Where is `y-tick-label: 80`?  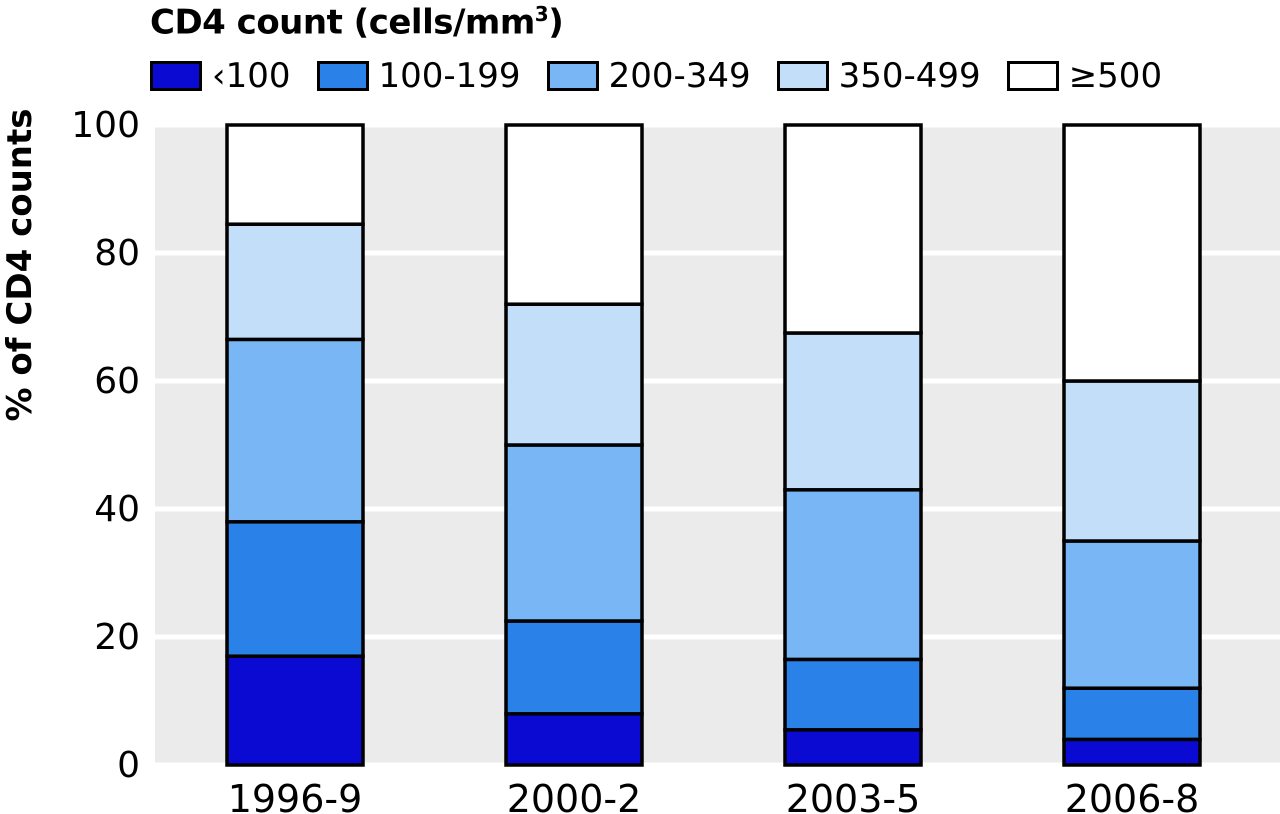
y-tick-label: 80 is located at coordinates (117, 253).